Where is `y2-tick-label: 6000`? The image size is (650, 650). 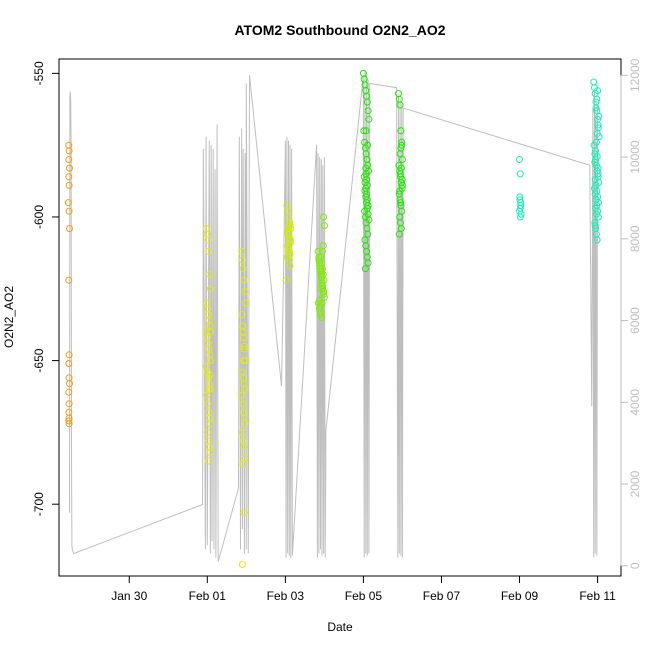
y2-tick-label: 6000 is located at coordinates (635, 320).